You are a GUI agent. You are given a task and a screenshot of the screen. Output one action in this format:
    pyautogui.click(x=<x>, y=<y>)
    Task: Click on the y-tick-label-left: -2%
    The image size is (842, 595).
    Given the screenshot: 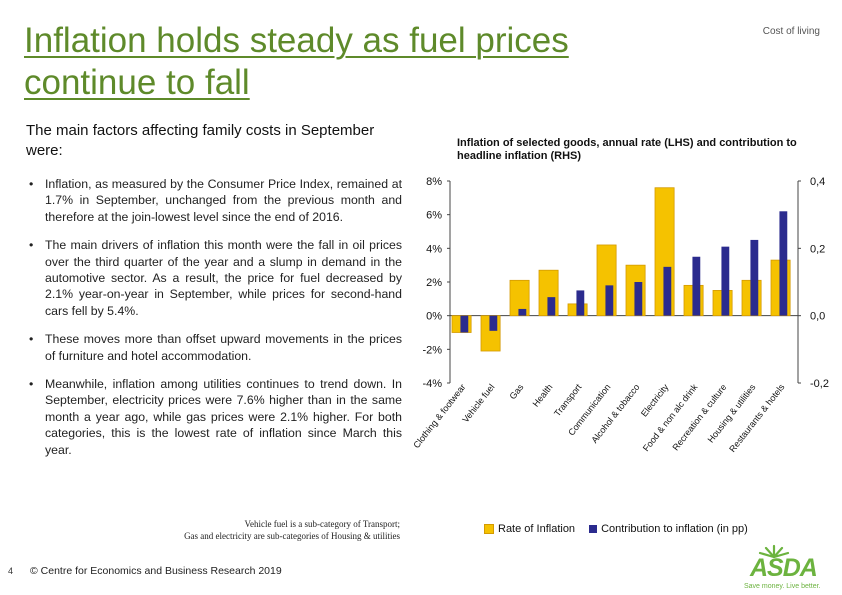 What is the action you would take?
    pyautogui.click(x=432, y=350)
    